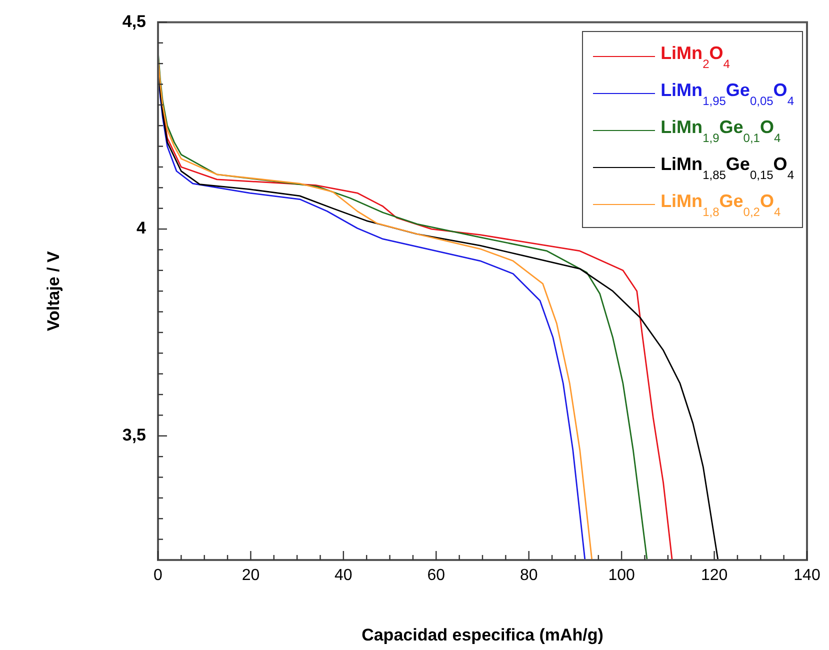  What do you see at coordinates (695, 56) in the screenshot?
I see `legend-label: LiMn$_{2}$O$_{4}$` at bounding box center [695, 56].